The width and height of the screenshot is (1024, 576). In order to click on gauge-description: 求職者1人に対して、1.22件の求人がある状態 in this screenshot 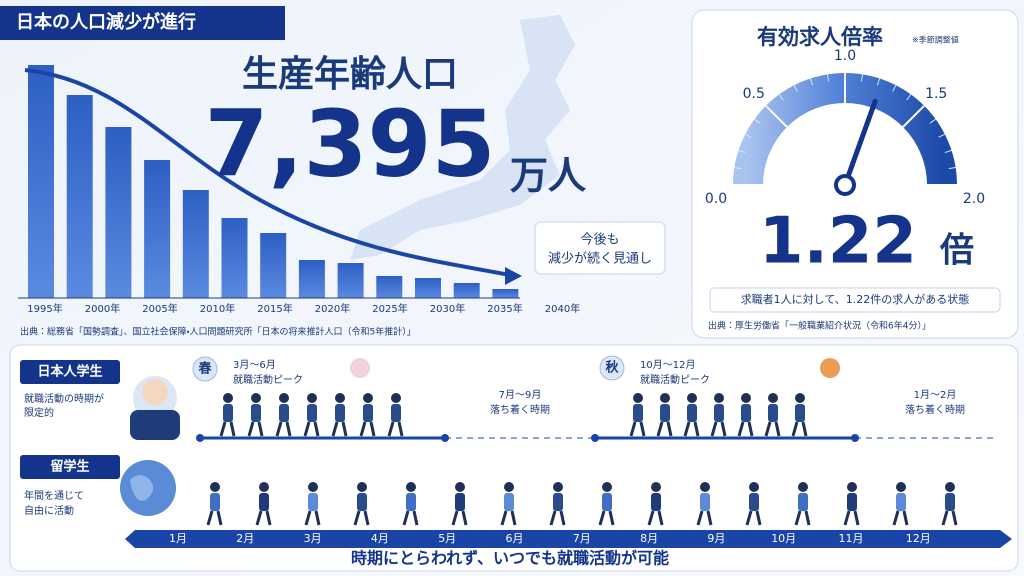, I will do `click(855, 299)`.